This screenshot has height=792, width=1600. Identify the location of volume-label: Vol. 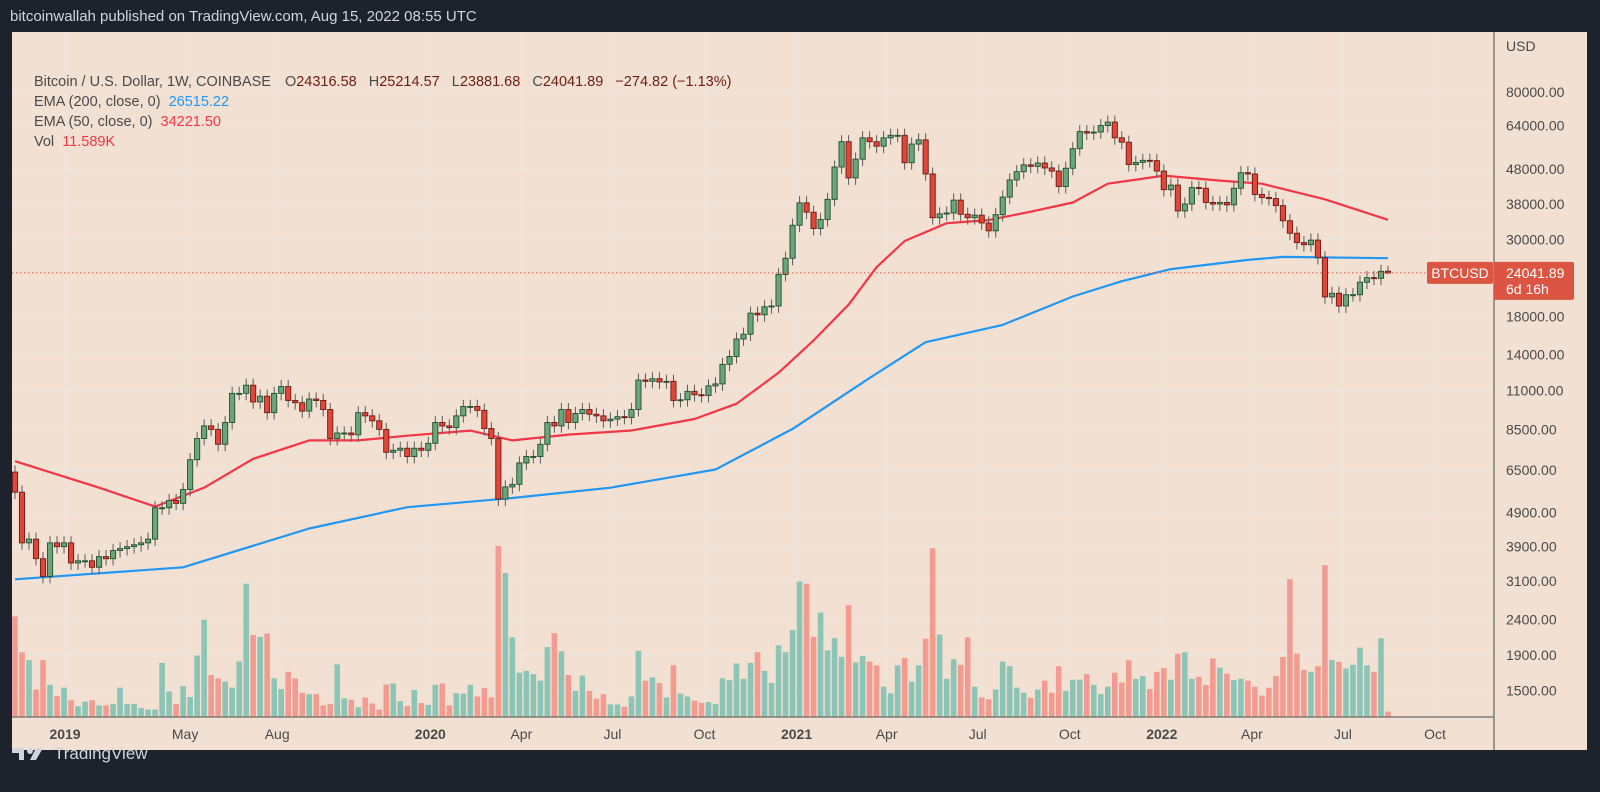
(44, 142).